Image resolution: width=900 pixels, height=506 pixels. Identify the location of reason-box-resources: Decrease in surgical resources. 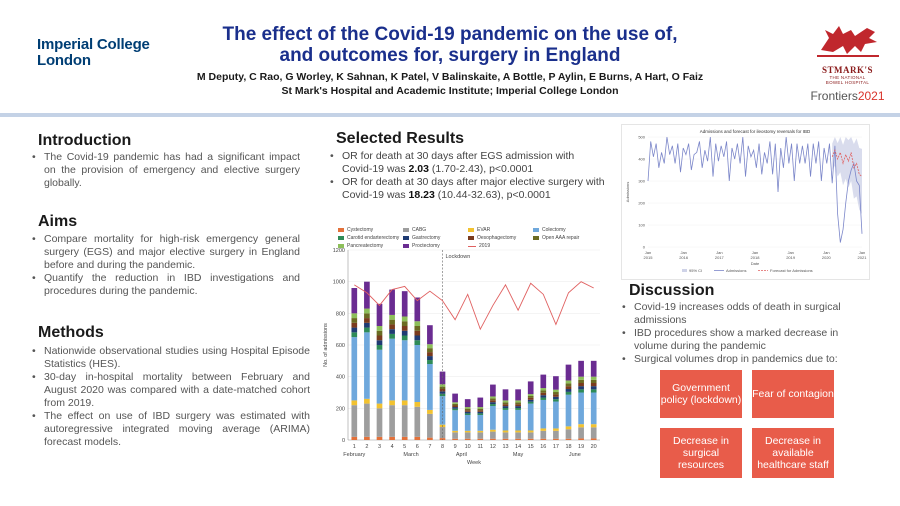
(701, 453).